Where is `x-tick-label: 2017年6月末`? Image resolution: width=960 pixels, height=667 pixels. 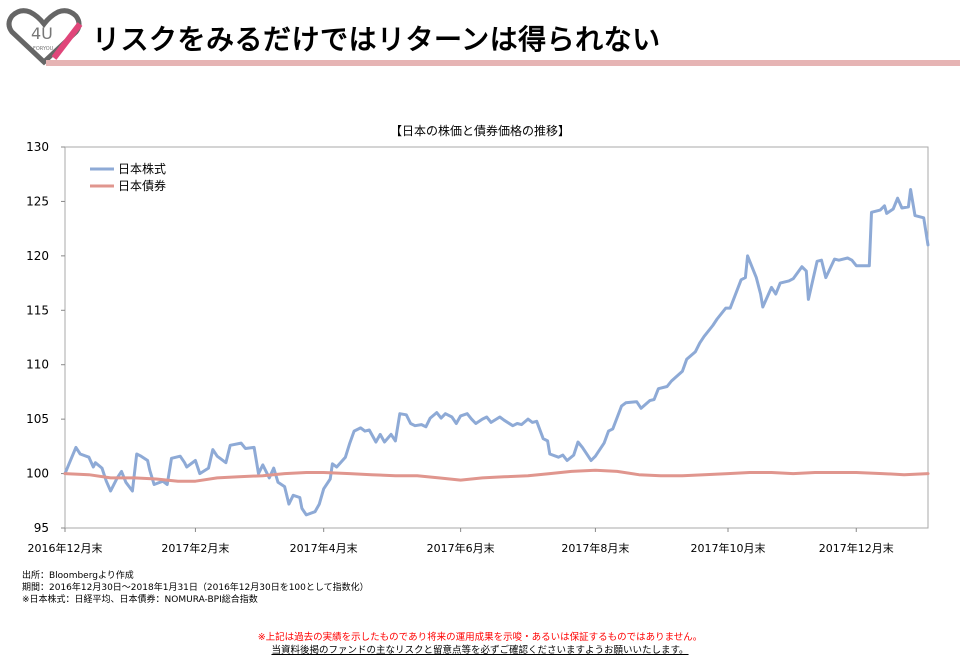 x-tick-label: 2017年6月末 is located at coordinates (461, 548).